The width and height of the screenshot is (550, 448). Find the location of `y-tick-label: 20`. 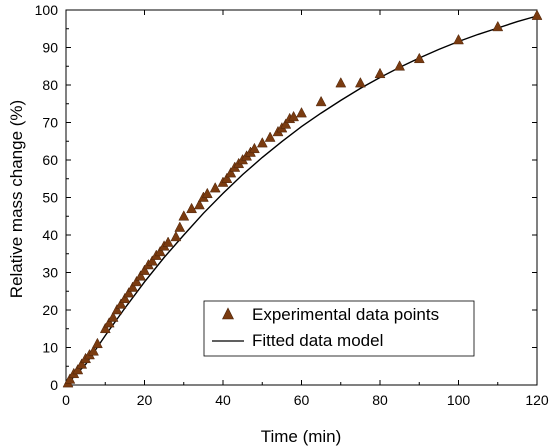

y-tick-label: 20 is located at coordinates (50, 310).